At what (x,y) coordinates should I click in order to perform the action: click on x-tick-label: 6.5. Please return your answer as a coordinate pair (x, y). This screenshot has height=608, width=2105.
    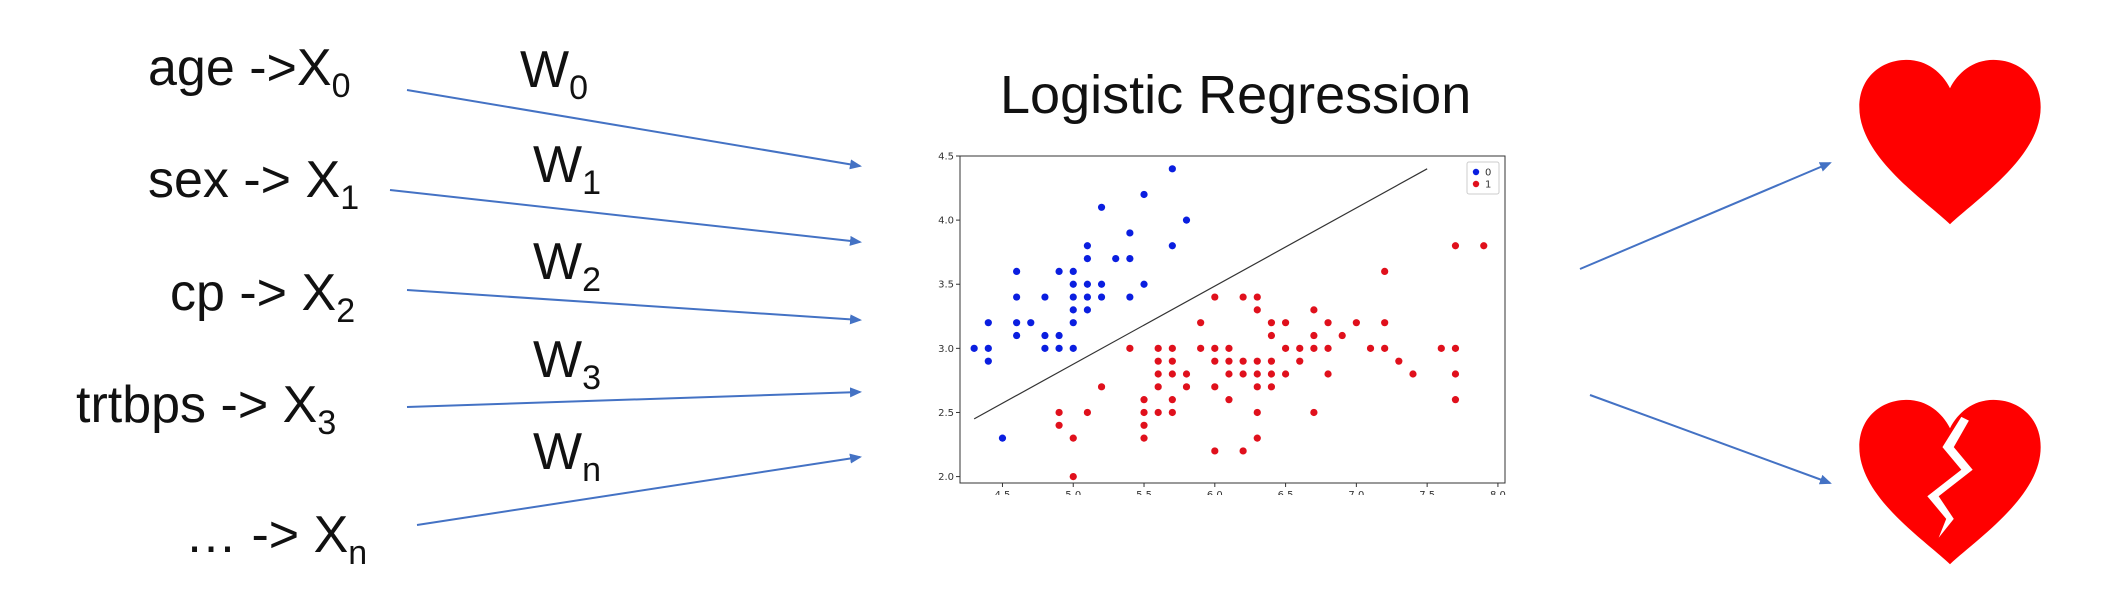
    Looking at the image, I should click on (1286, 492).